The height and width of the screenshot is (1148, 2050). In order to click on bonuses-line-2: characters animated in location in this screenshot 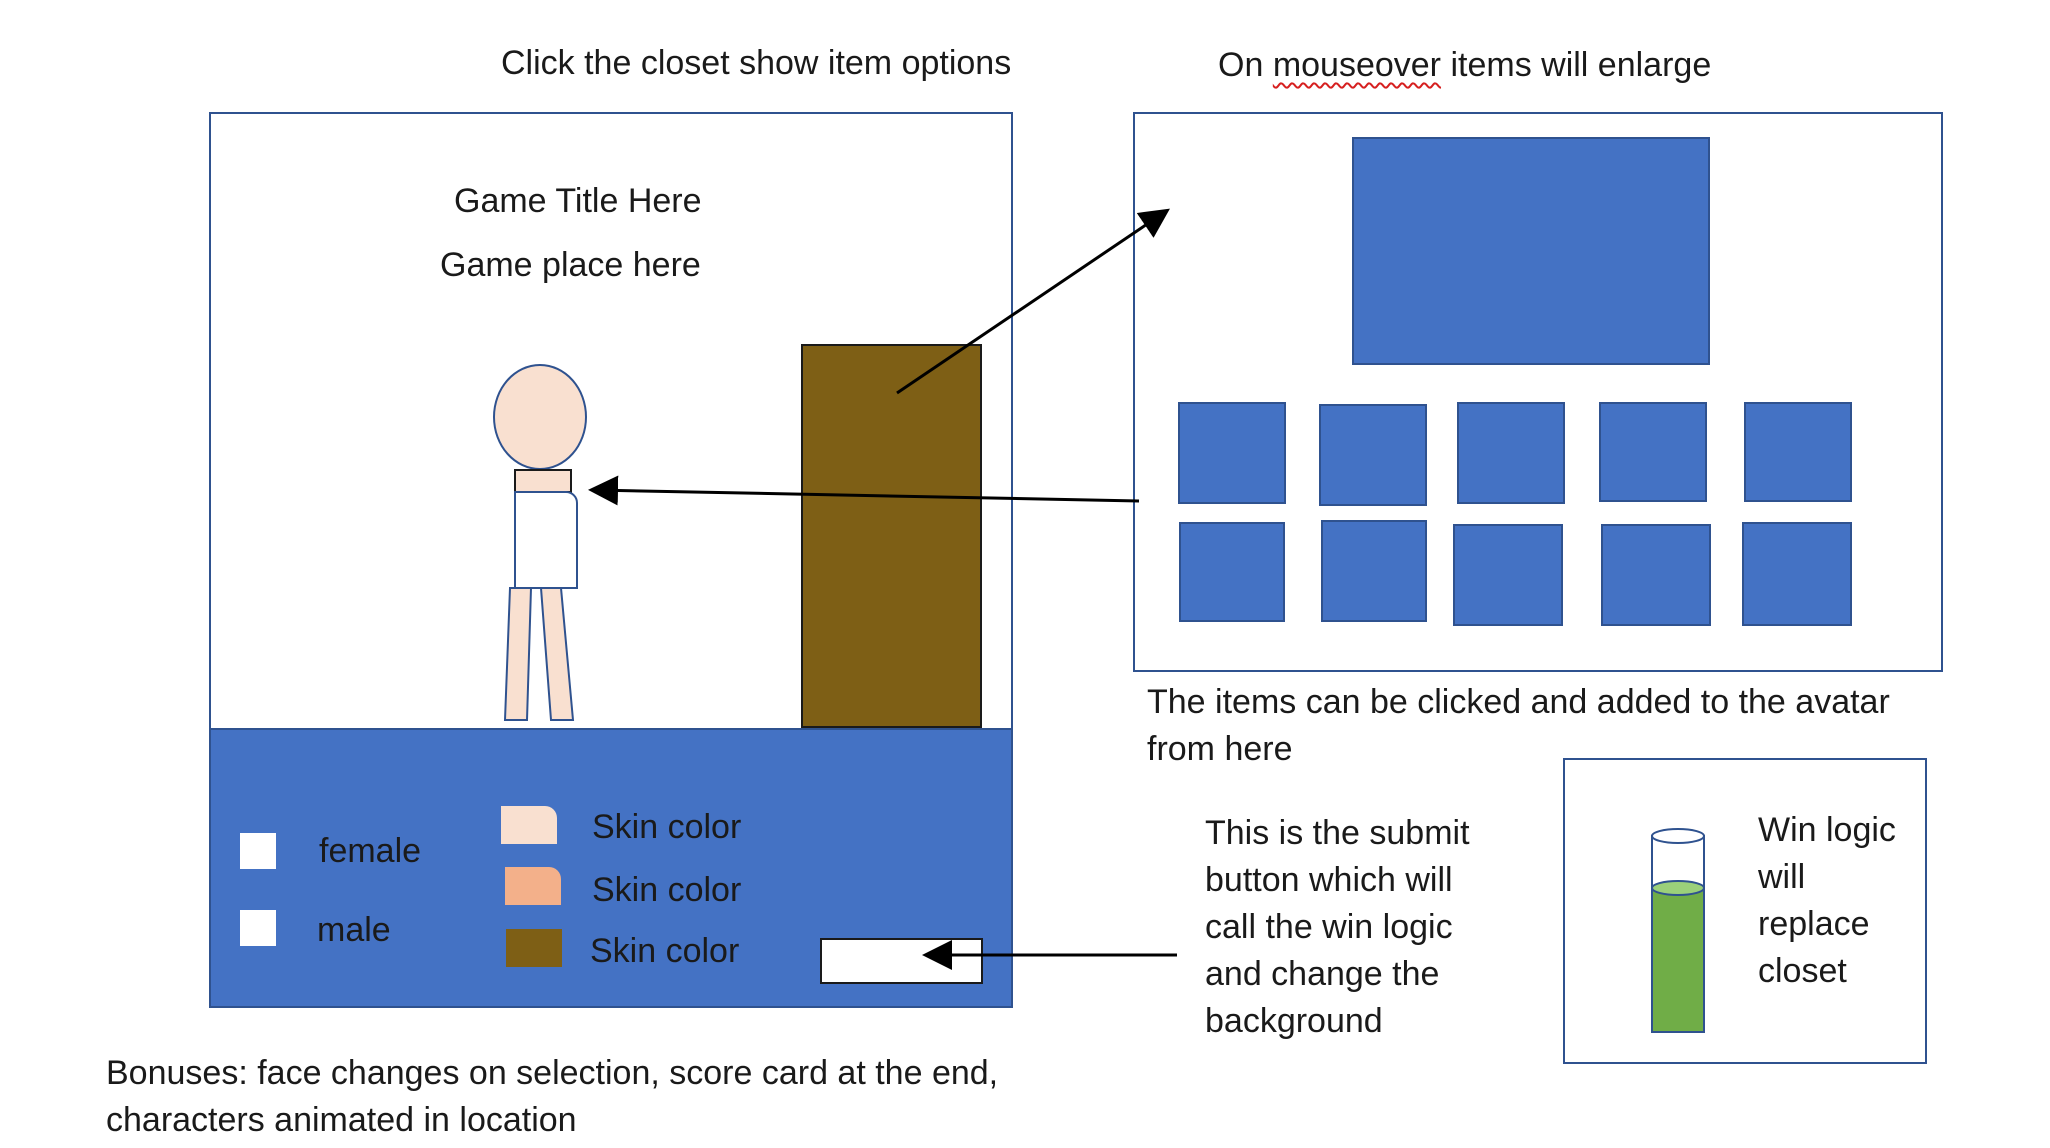, I will do `click(341, 1120)`.